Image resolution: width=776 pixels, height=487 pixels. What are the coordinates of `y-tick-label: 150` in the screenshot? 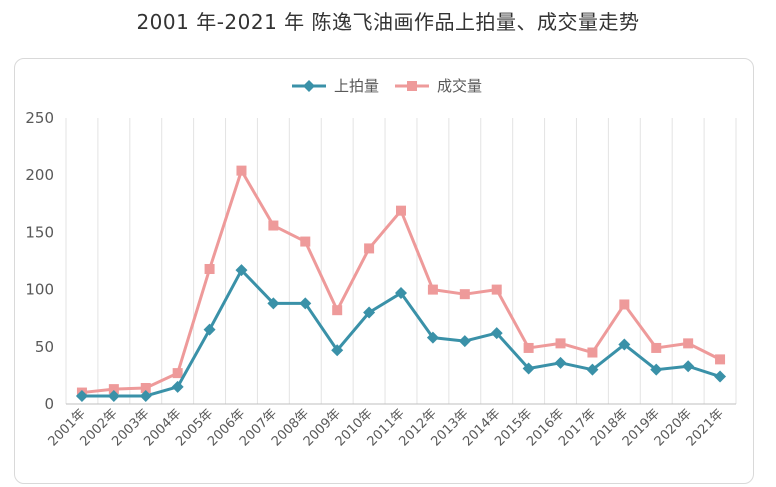 It's located at (39, 232).